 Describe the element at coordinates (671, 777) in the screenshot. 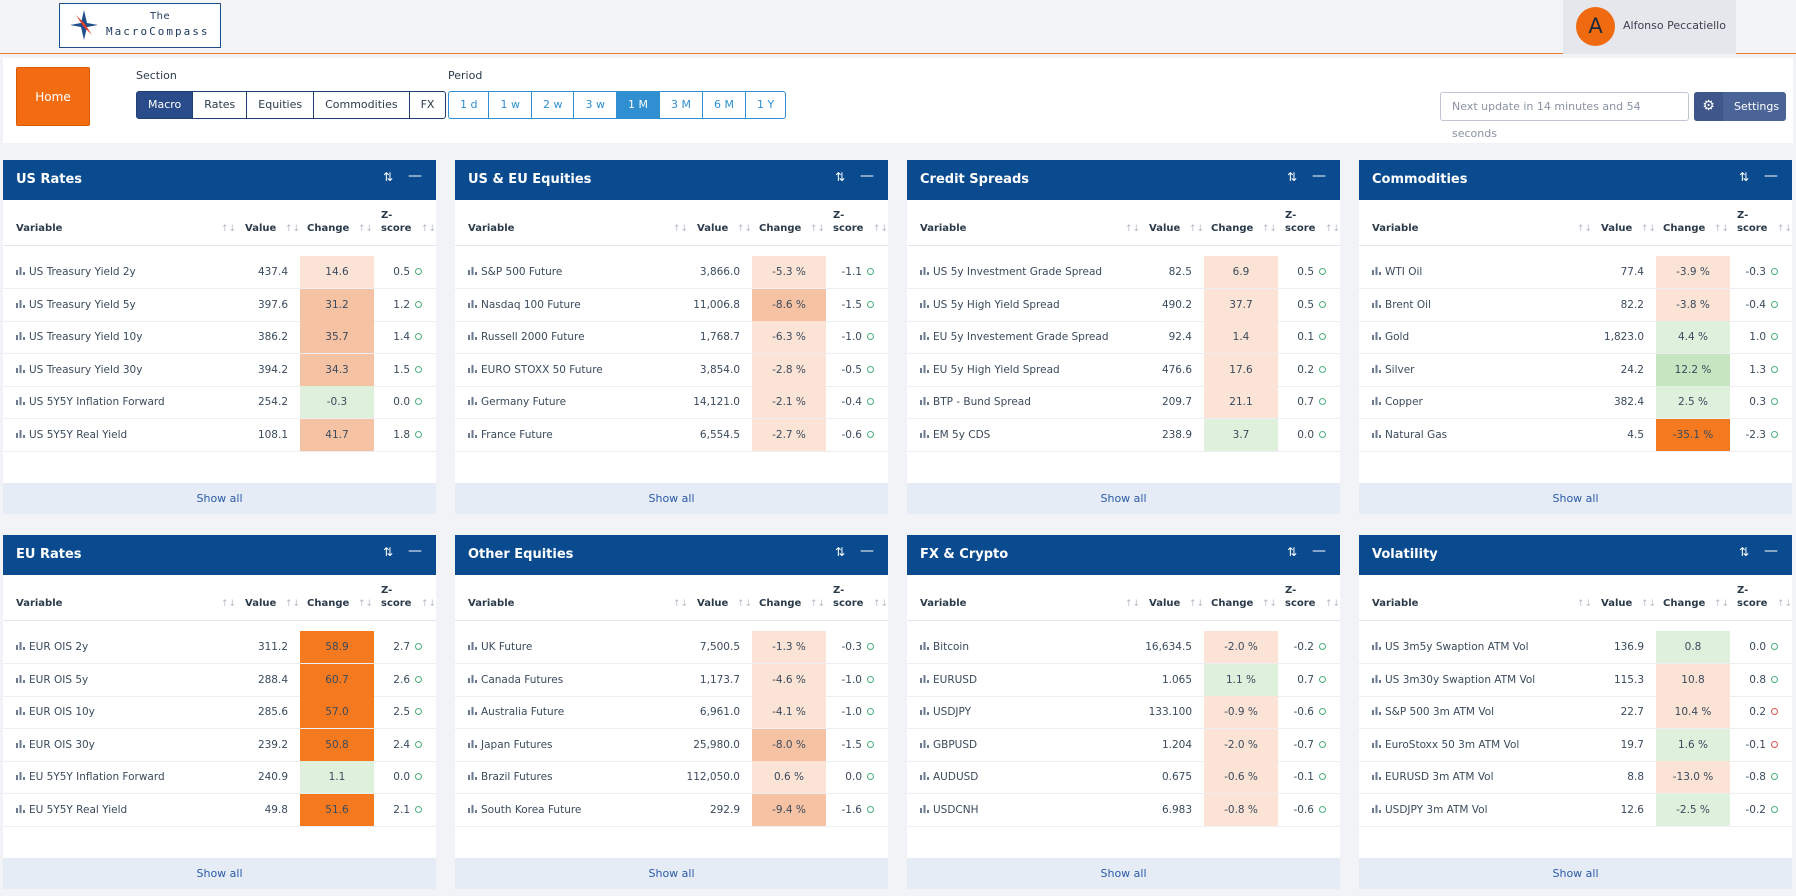

I see `table-row: Brazil Futures 112,050.0 0.6 % 0.0` at that location.